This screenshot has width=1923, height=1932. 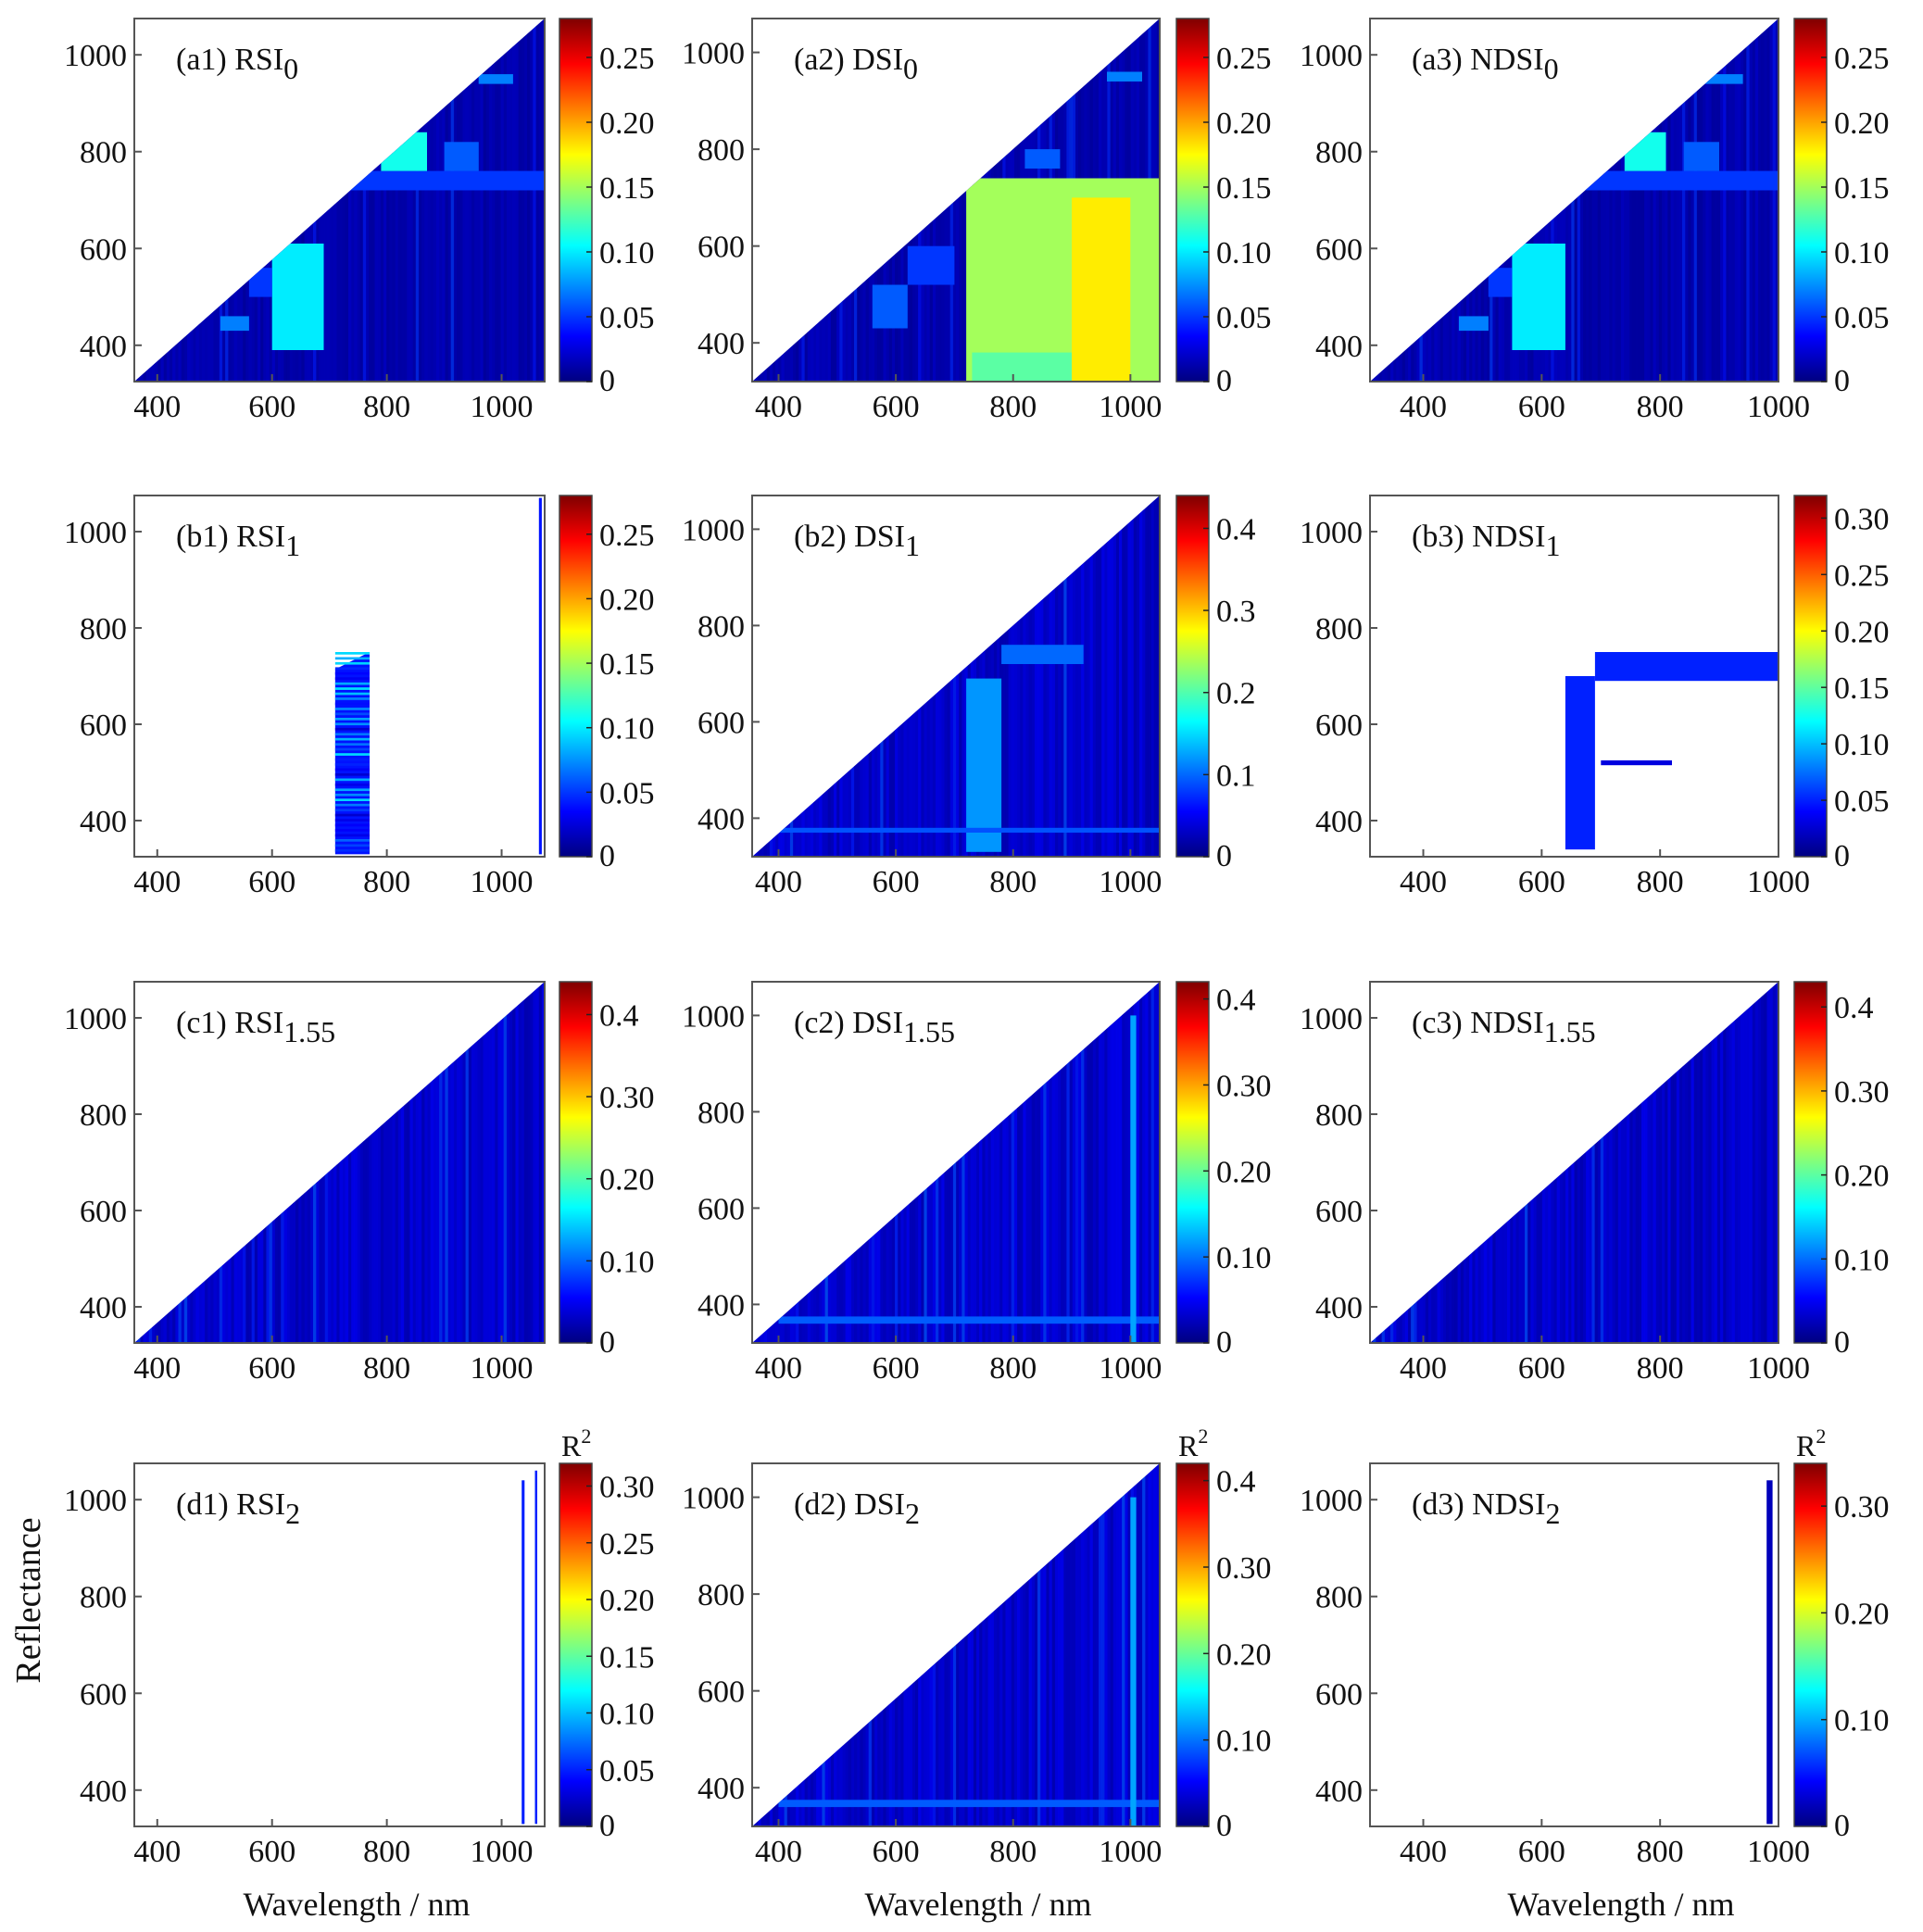 What do you see at coordinates (237, 64) in the screenshot?
I see `panel-title: (a1) RSI0` at bounding box center [237, 64].